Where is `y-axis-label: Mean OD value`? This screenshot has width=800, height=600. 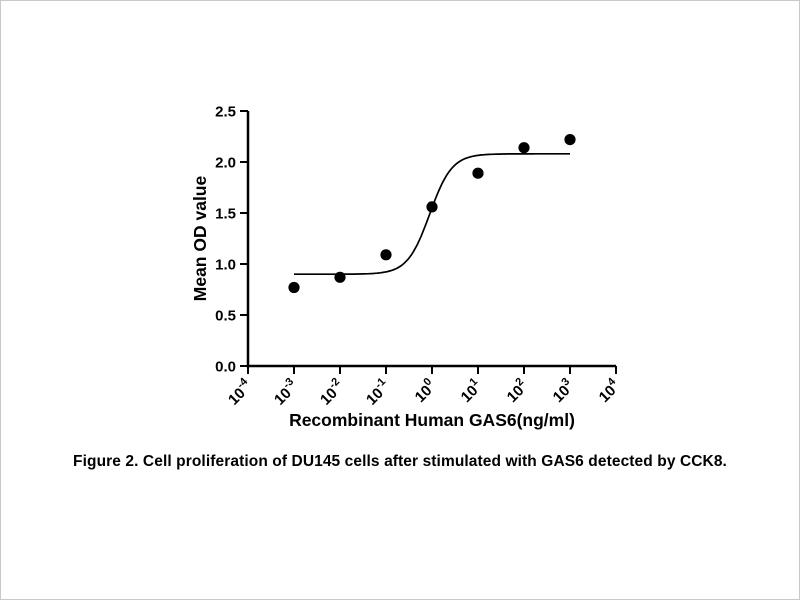
y-axis-label: Mean OD value is located at coordinates (200, 239).